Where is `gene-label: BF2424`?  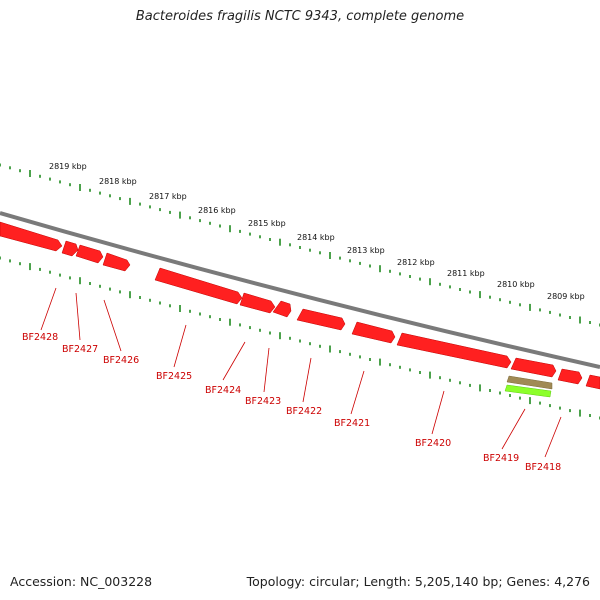
gene-label: BF2424 is located at coordinates (223, 390).